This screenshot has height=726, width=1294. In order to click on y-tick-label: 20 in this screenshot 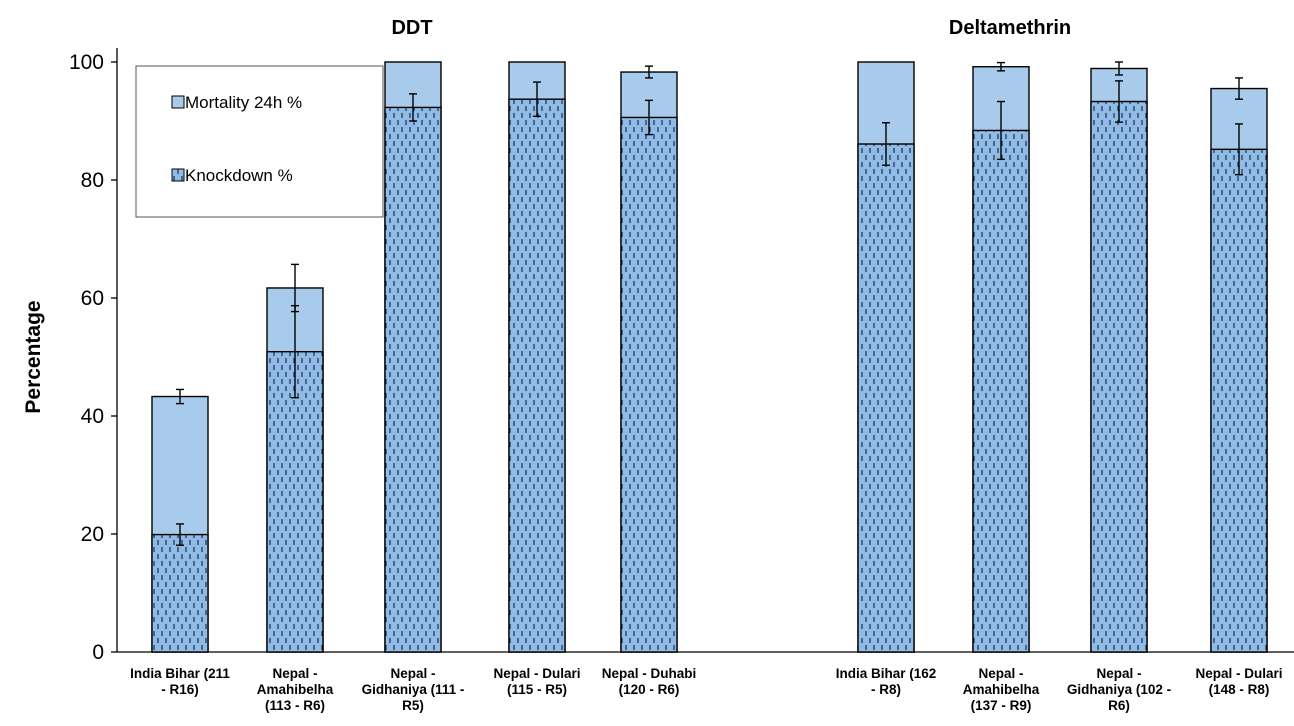, I will do `click(92, 534)`.